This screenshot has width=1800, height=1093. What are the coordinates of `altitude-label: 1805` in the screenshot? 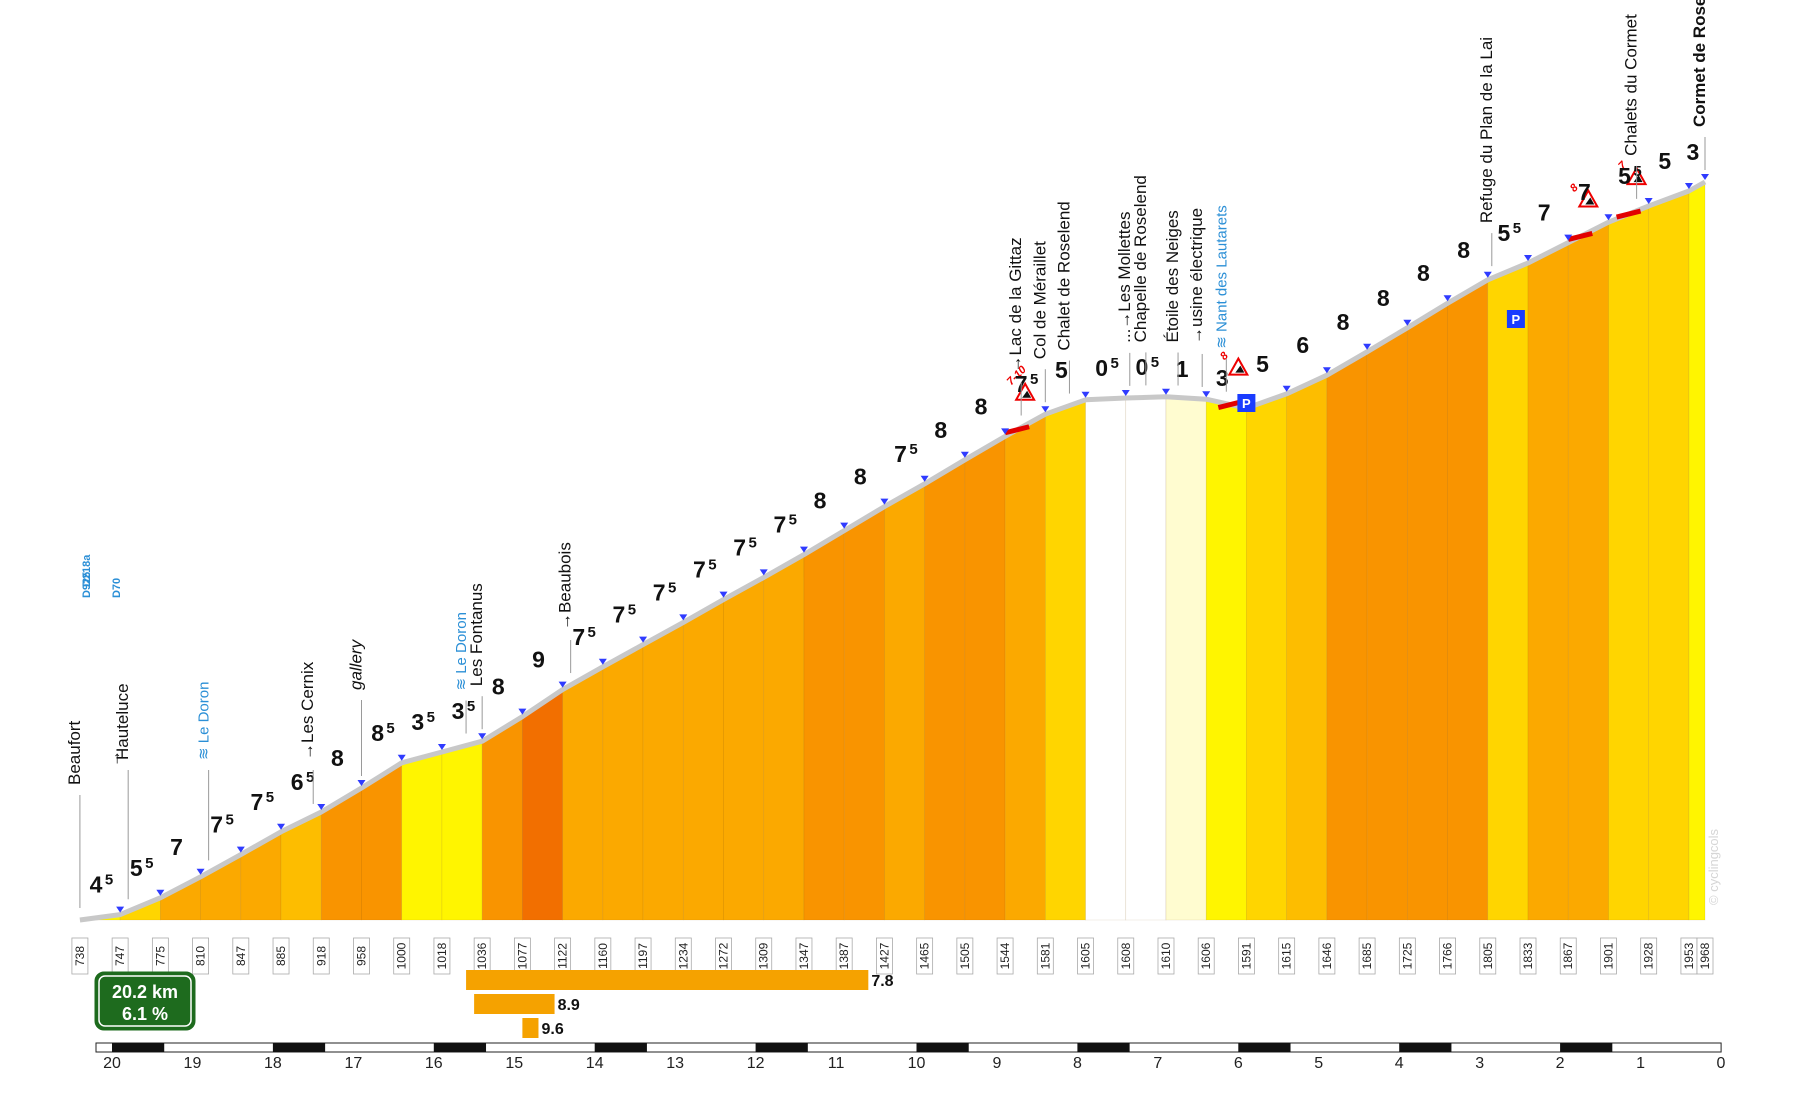 It's located at (1488, 955).